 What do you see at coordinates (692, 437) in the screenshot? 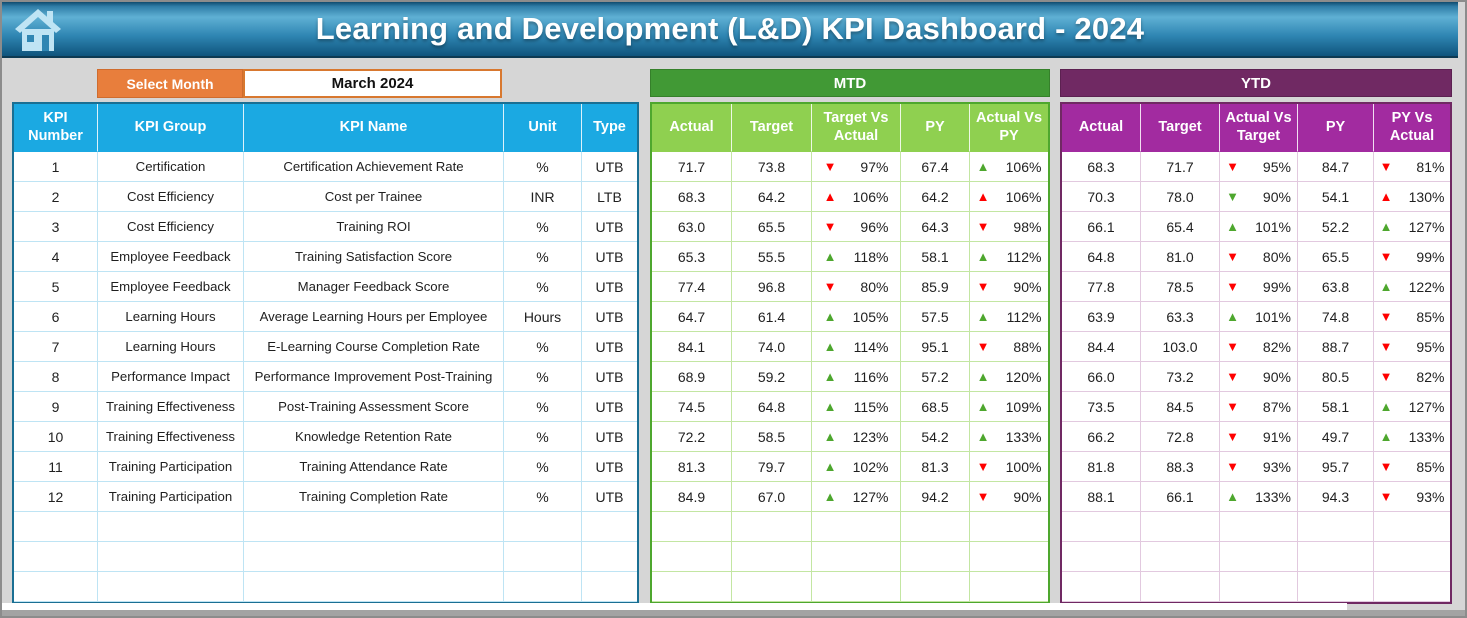
I see `cell-mtd-actual: 72.2` at bounding box center [692, 437].